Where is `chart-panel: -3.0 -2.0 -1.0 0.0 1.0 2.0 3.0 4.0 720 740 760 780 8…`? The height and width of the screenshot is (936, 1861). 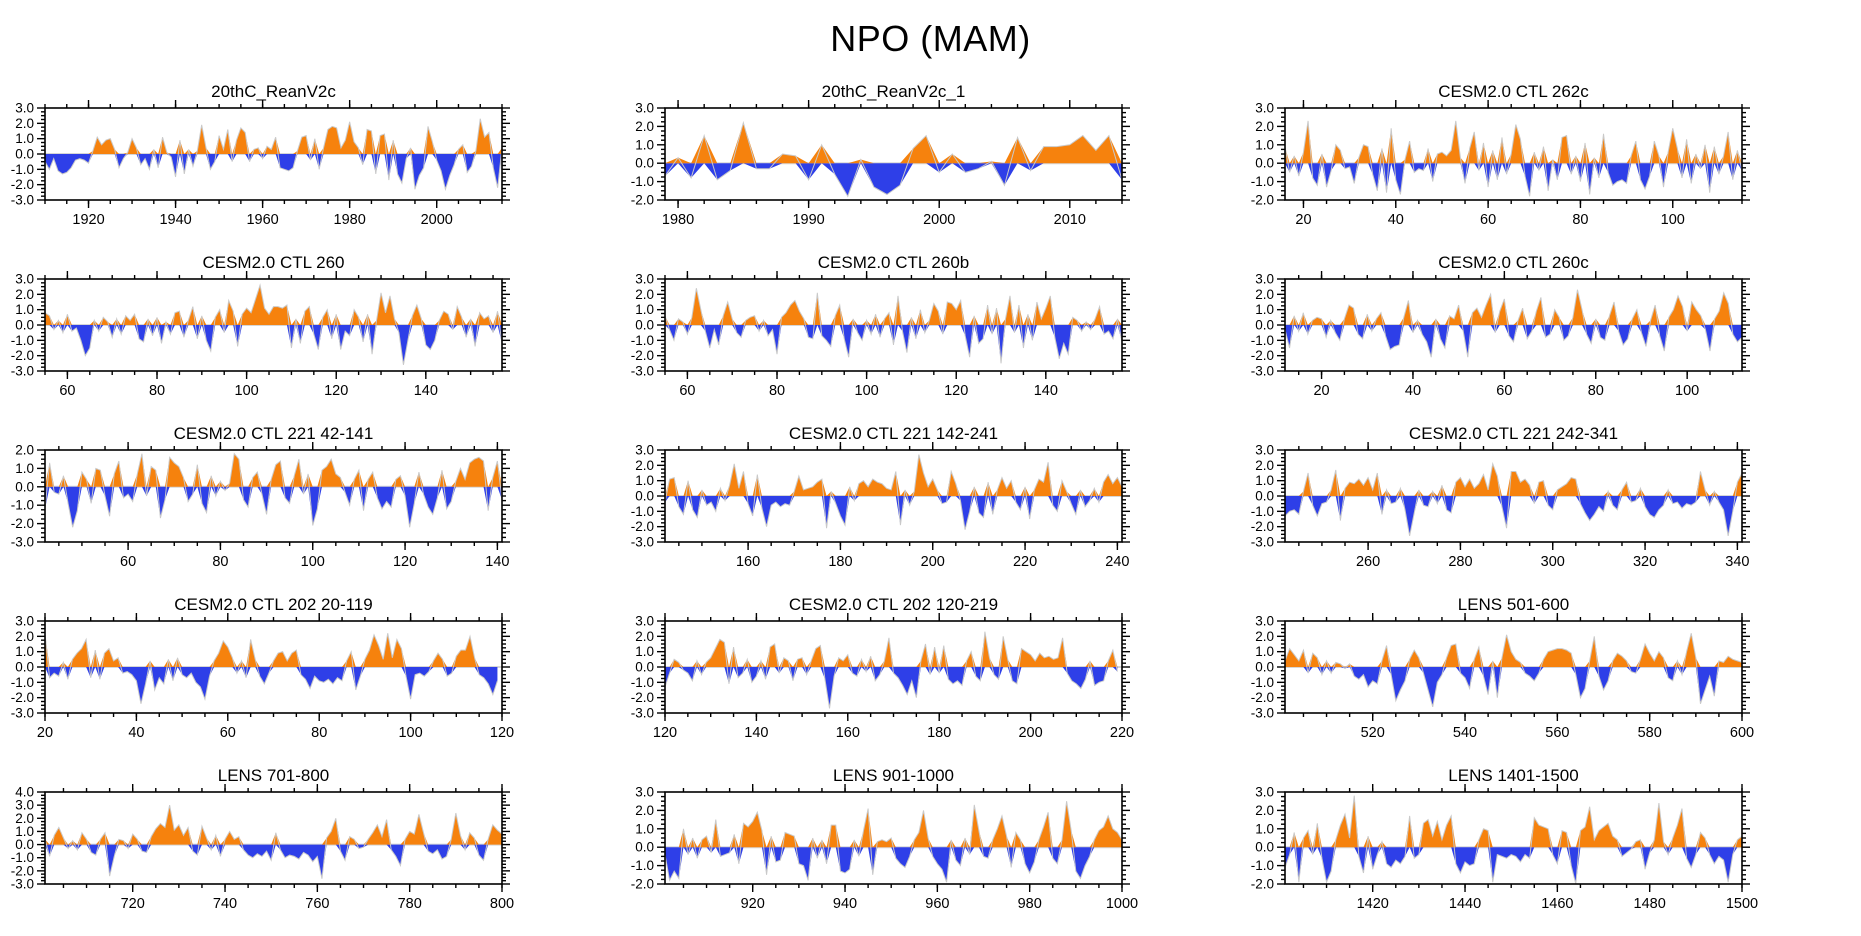 chart-panel: -3.0 -2.0 -1.0 0.0 1.0 2.0 3.0 4.0 720 740 760 780 8… is located at coordinates (310, 847).